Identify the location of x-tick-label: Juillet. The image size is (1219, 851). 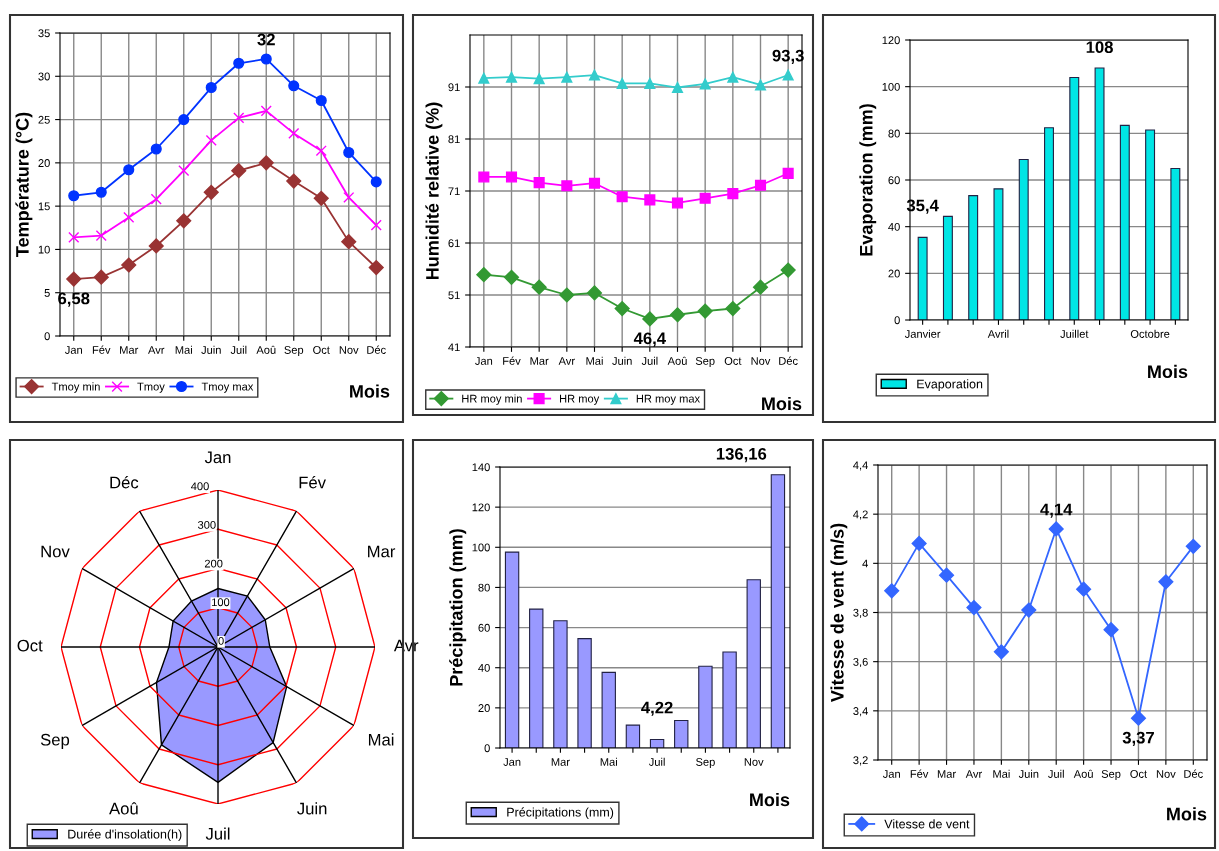
(1074, 333).